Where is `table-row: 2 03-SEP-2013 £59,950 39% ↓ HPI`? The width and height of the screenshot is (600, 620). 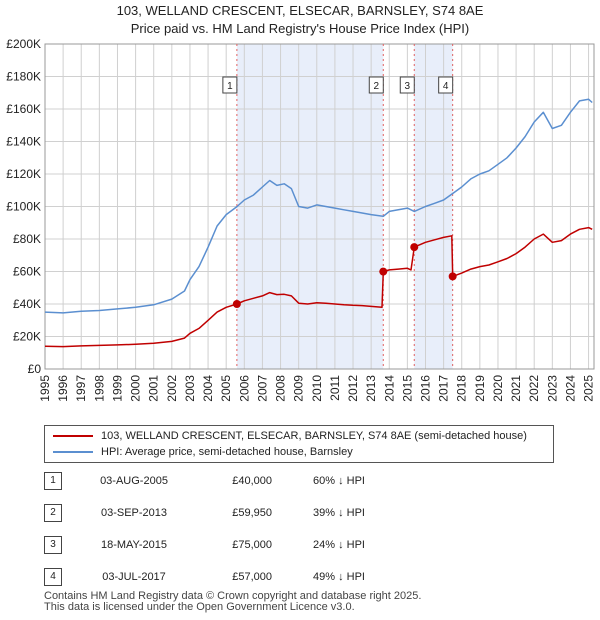
table-row: 2 03-SEP-2013 £59,950 39% ↓ HPI is located at coordinates (254, 514).